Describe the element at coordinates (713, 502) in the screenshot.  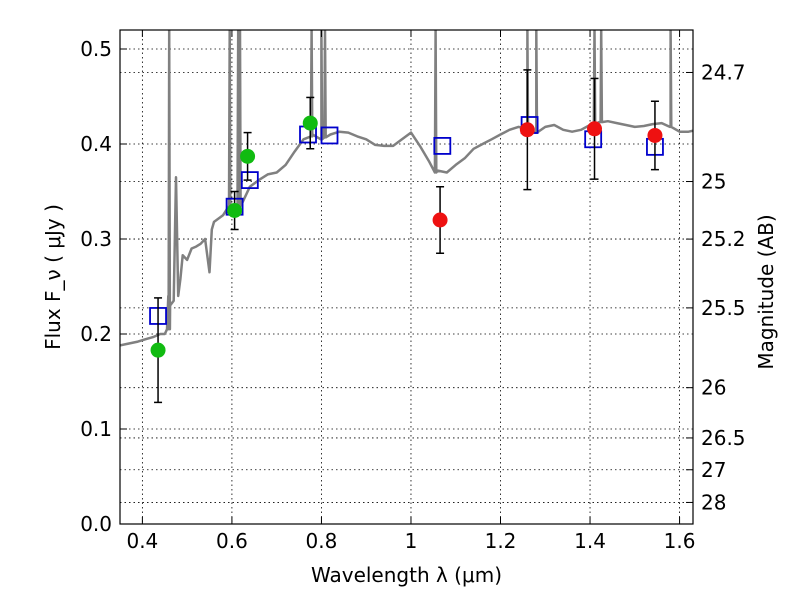
I see `mag-tick-label: 28` at that location.